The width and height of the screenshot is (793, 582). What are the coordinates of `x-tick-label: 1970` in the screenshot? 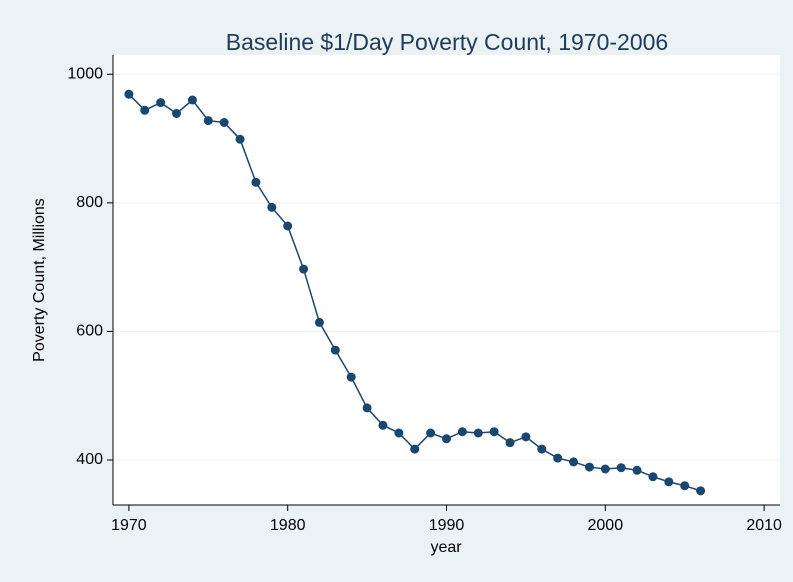 It's located at (129, 525).